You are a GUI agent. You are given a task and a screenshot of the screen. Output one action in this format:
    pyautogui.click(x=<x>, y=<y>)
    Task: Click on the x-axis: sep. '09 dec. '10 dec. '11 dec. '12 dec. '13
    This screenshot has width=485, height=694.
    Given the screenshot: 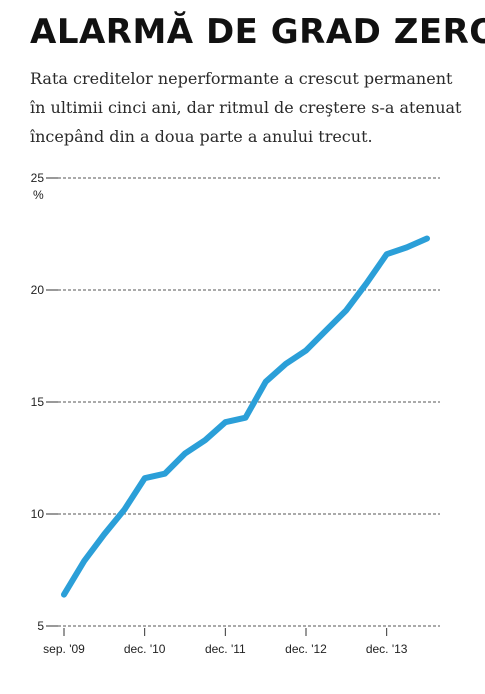 What is the action you would take?
    pyautogui.click(x=225, y=642)
    